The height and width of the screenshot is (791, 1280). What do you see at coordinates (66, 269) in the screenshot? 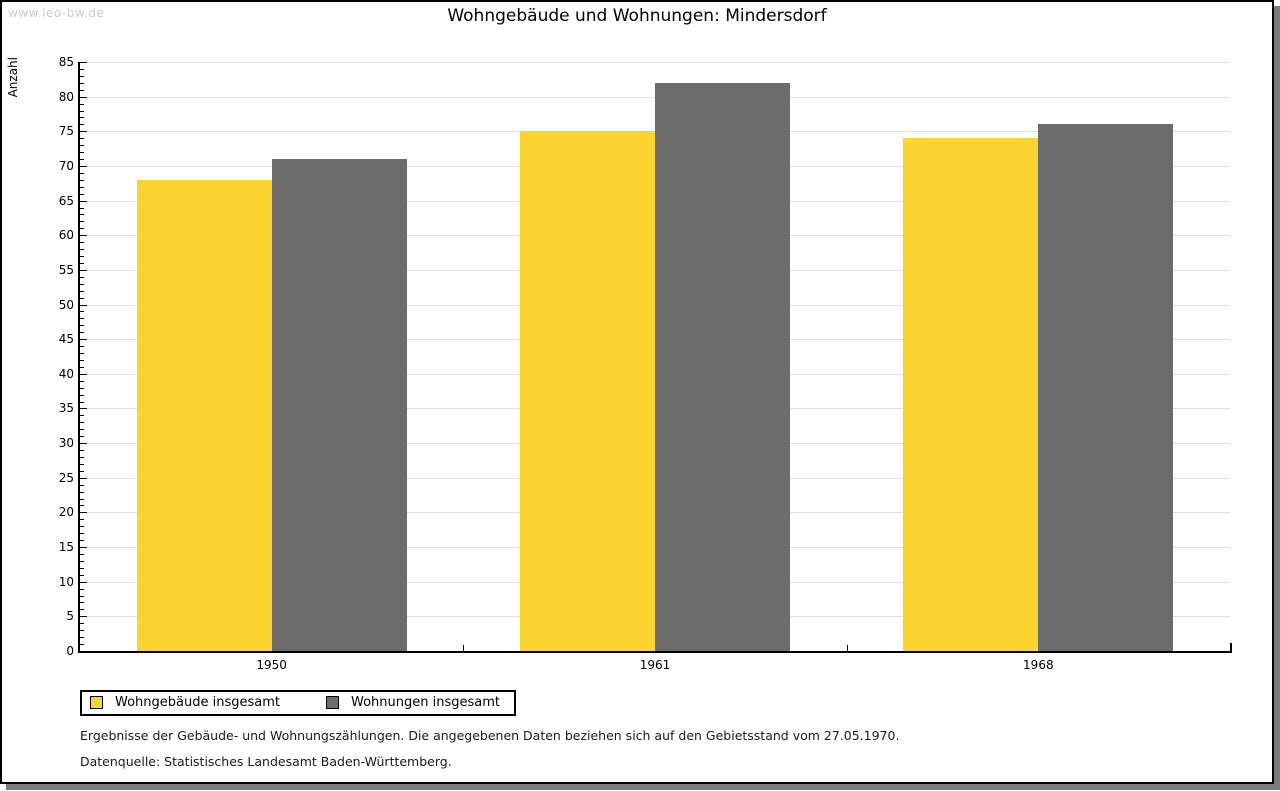
I see `y-tick-label-55: 55` at bounding box center [66, 269].